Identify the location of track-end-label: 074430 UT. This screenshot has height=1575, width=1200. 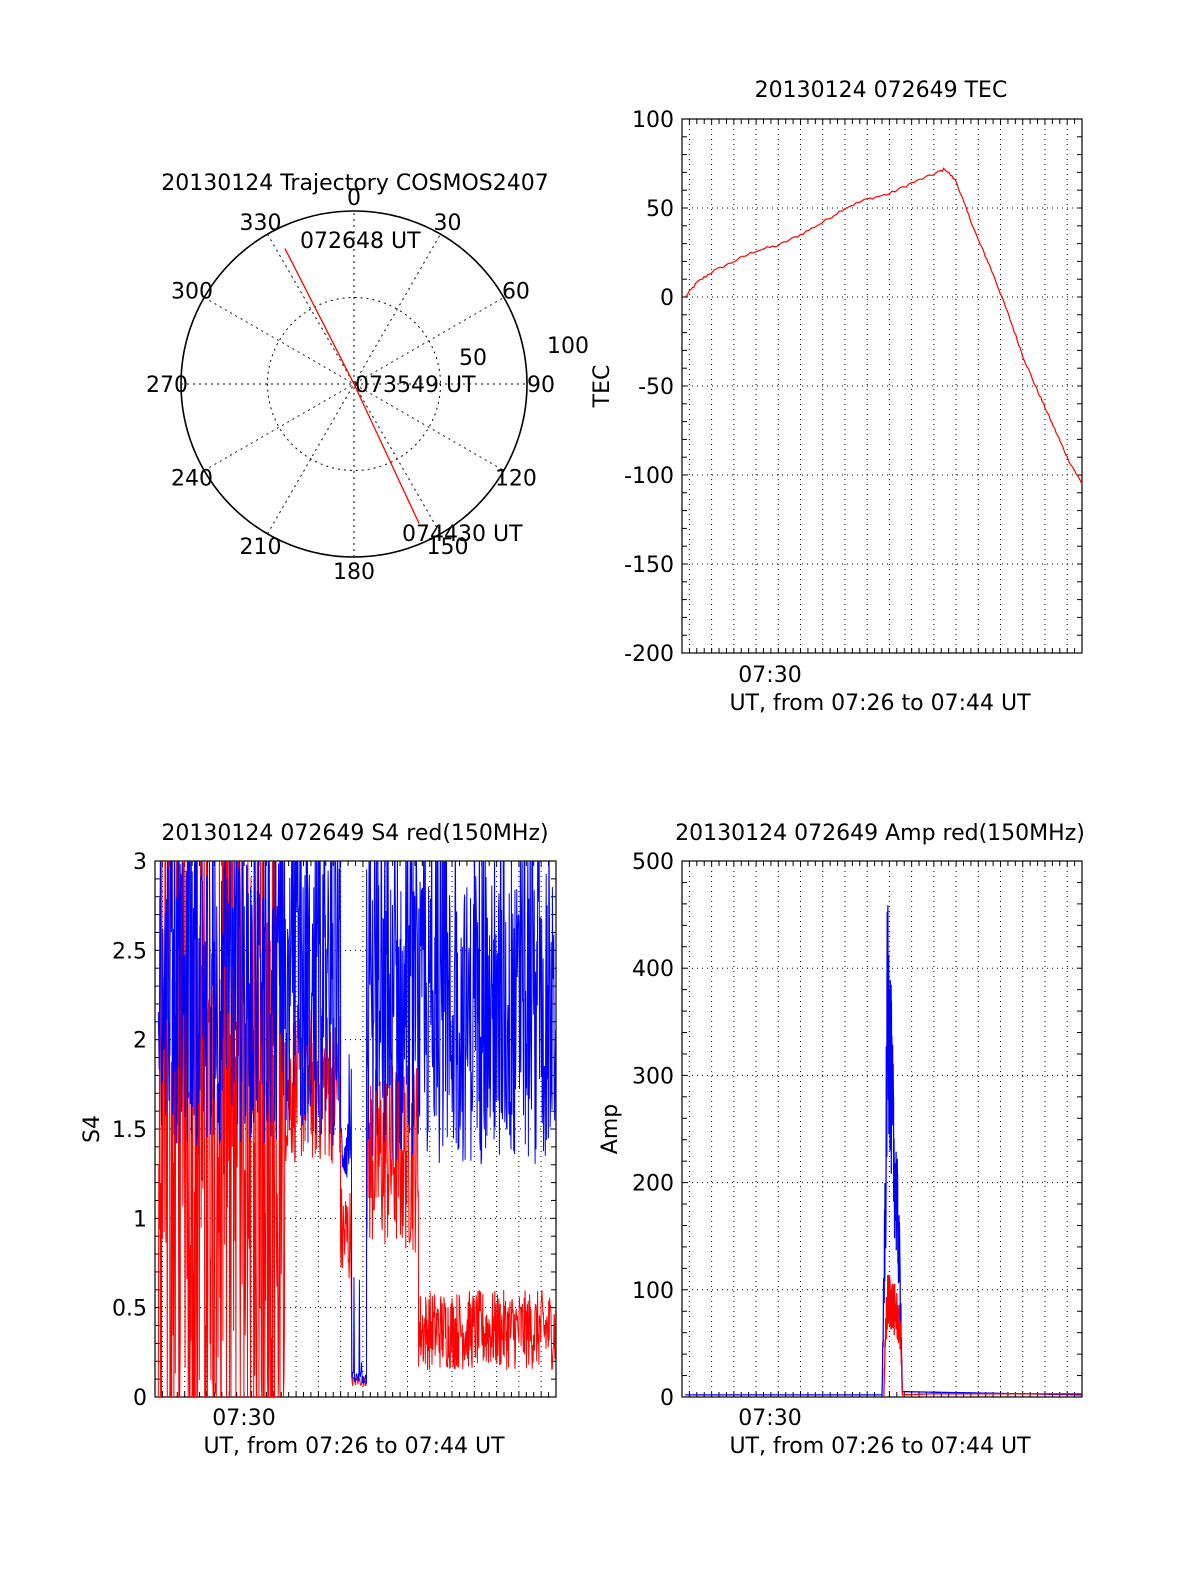
(462, 534).